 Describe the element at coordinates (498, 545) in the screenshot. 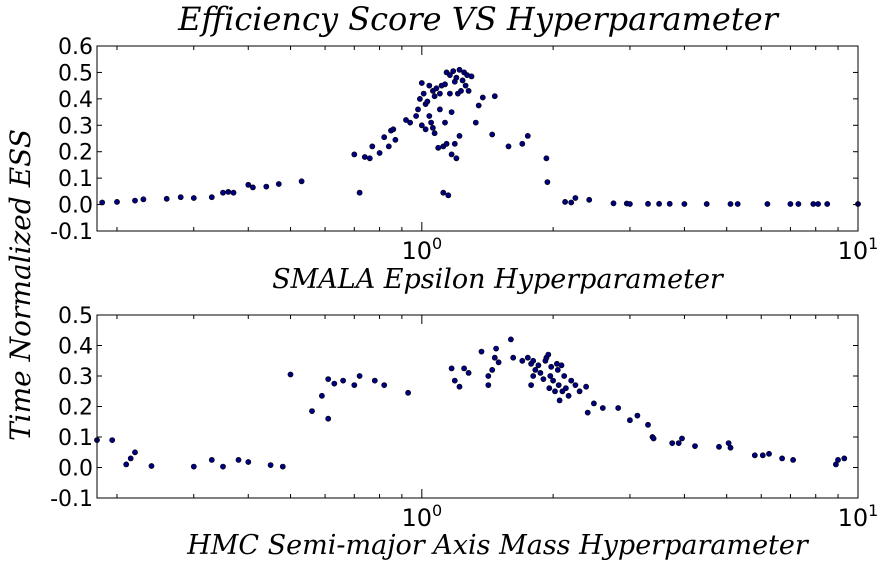

I see `x-axis-label: HMC Semi-major Axis Mass Hyperparameter` at that location.